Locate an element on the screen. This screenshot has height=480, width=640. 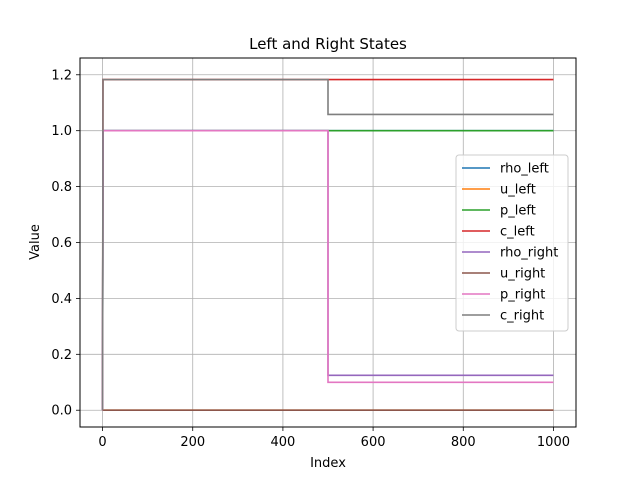
y-tick-label: 0.2 is located at coordinates (61, 355).